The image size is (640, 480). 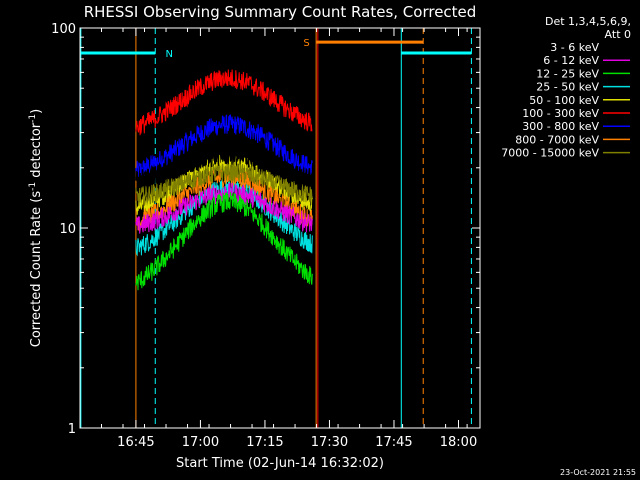 I want to click on legend-entry-label: 7000 - 15000 keV, so click(x=550, y=153).